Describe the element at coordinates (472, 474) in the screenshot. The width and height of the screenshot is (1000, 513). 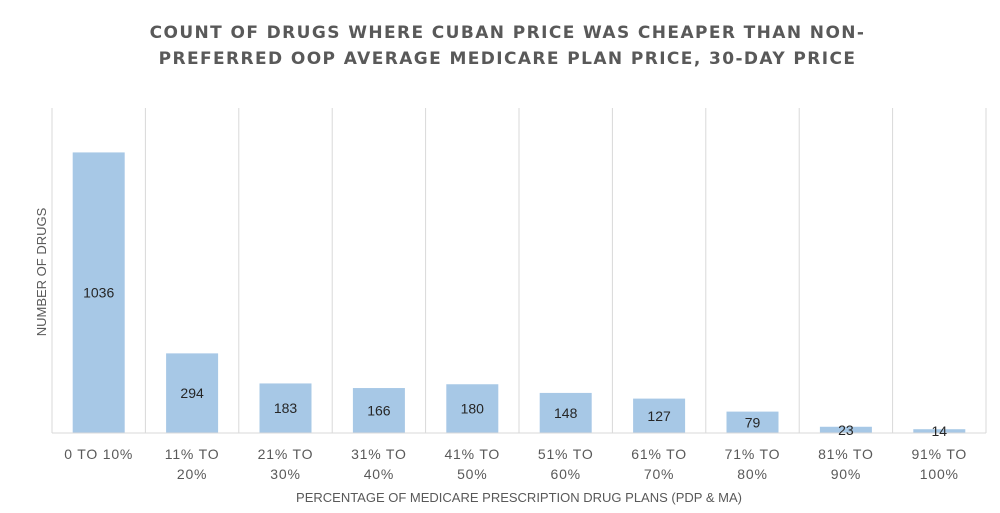
I see `x-tick-label-line: 50%` at that location.